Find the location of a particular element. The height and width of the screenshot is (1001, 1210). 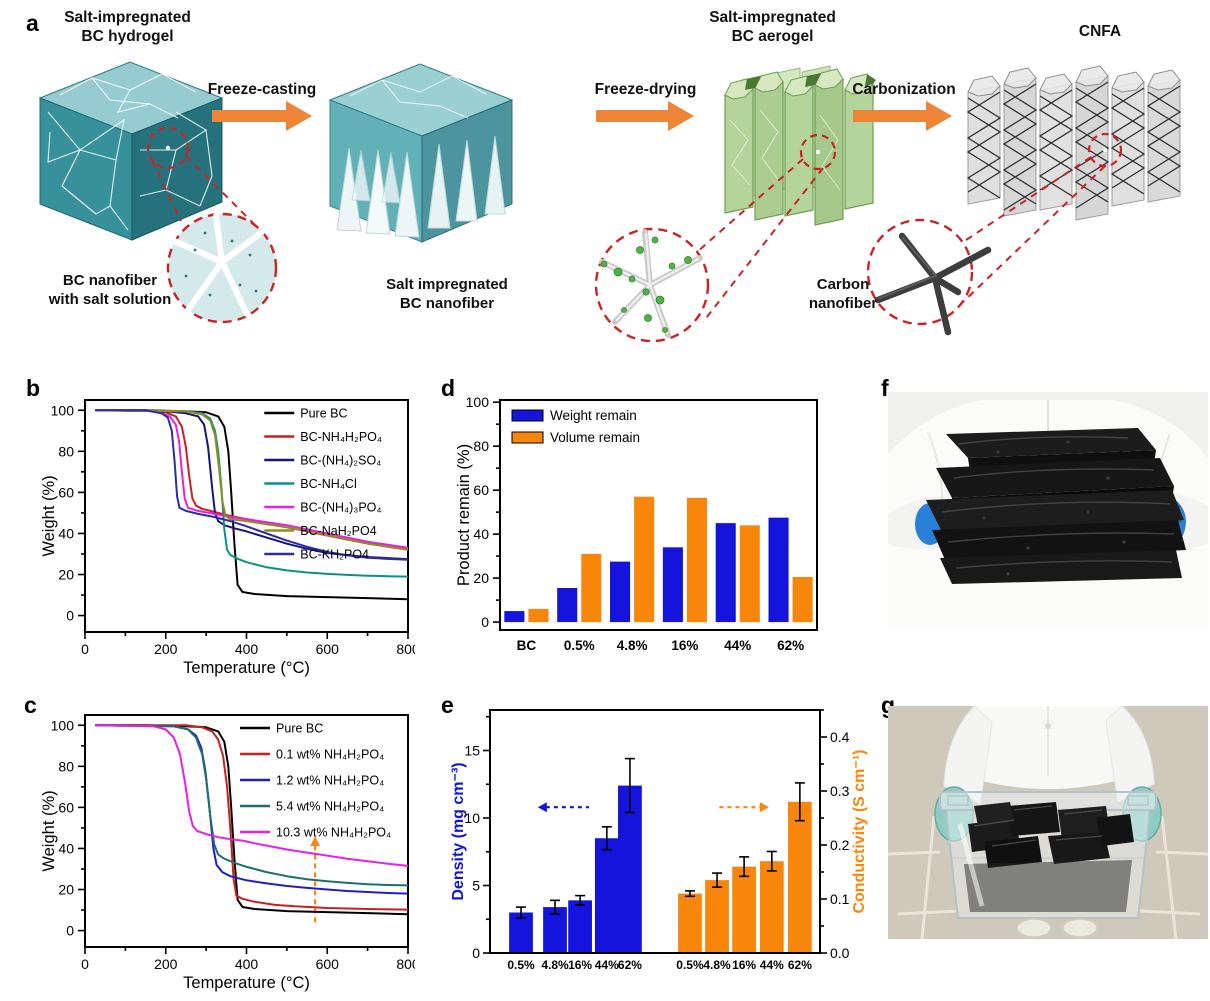

arrow-label-carbonization: Carbonization is located at coordinates (904, 89).